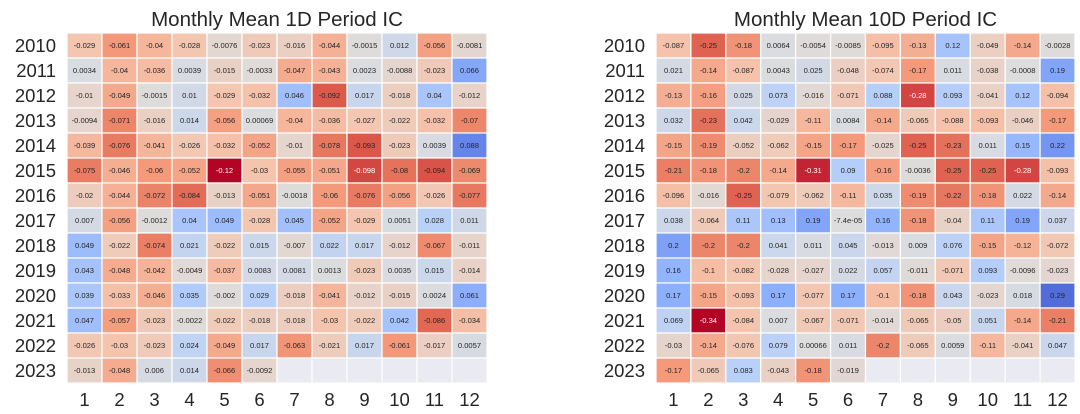 The height and width of the screenshot is (414, 1080). I want to click on x-tick-label: 7, so click(883, 399).